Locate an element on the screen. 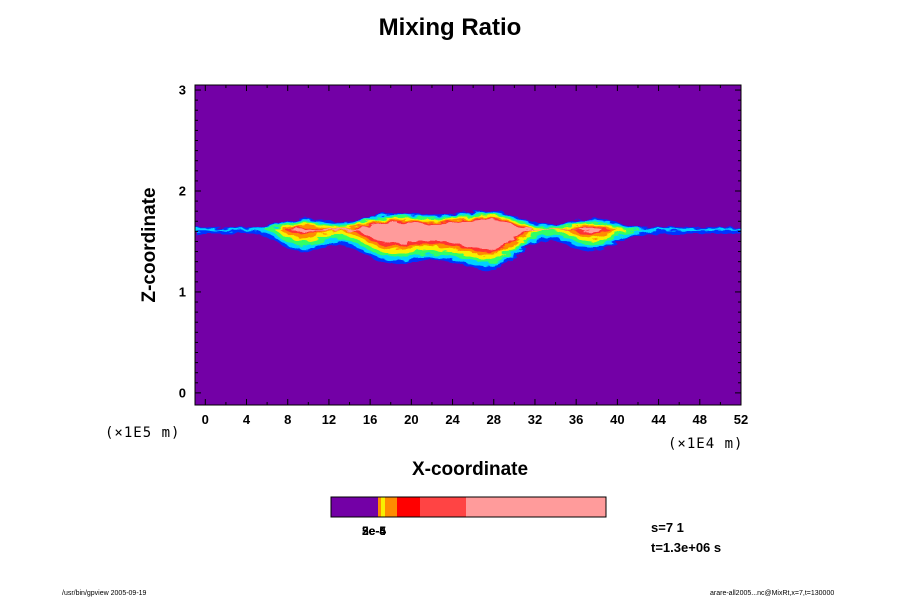 This screenshot has height=600, width=900. x-tick-label: 40 is located at coordinates (617, 419).